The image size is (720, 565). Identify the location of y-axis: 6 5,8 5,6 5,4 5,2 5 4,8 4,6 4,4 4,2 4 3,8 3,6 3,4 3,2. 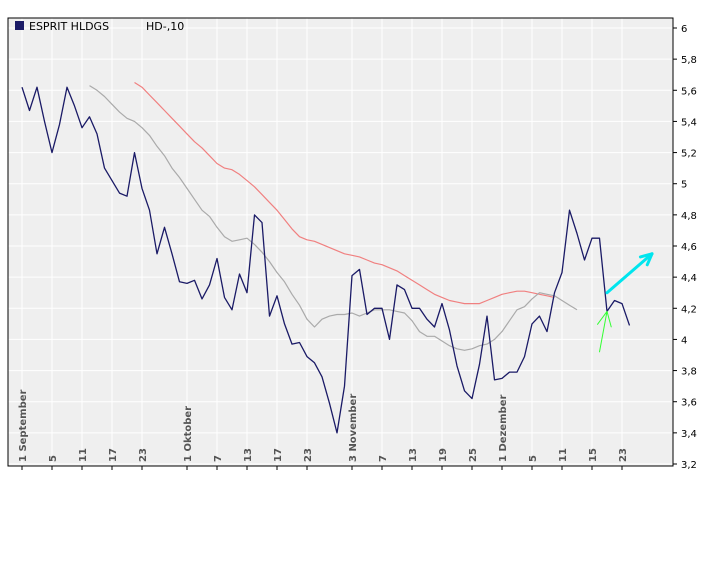
(685, 247).